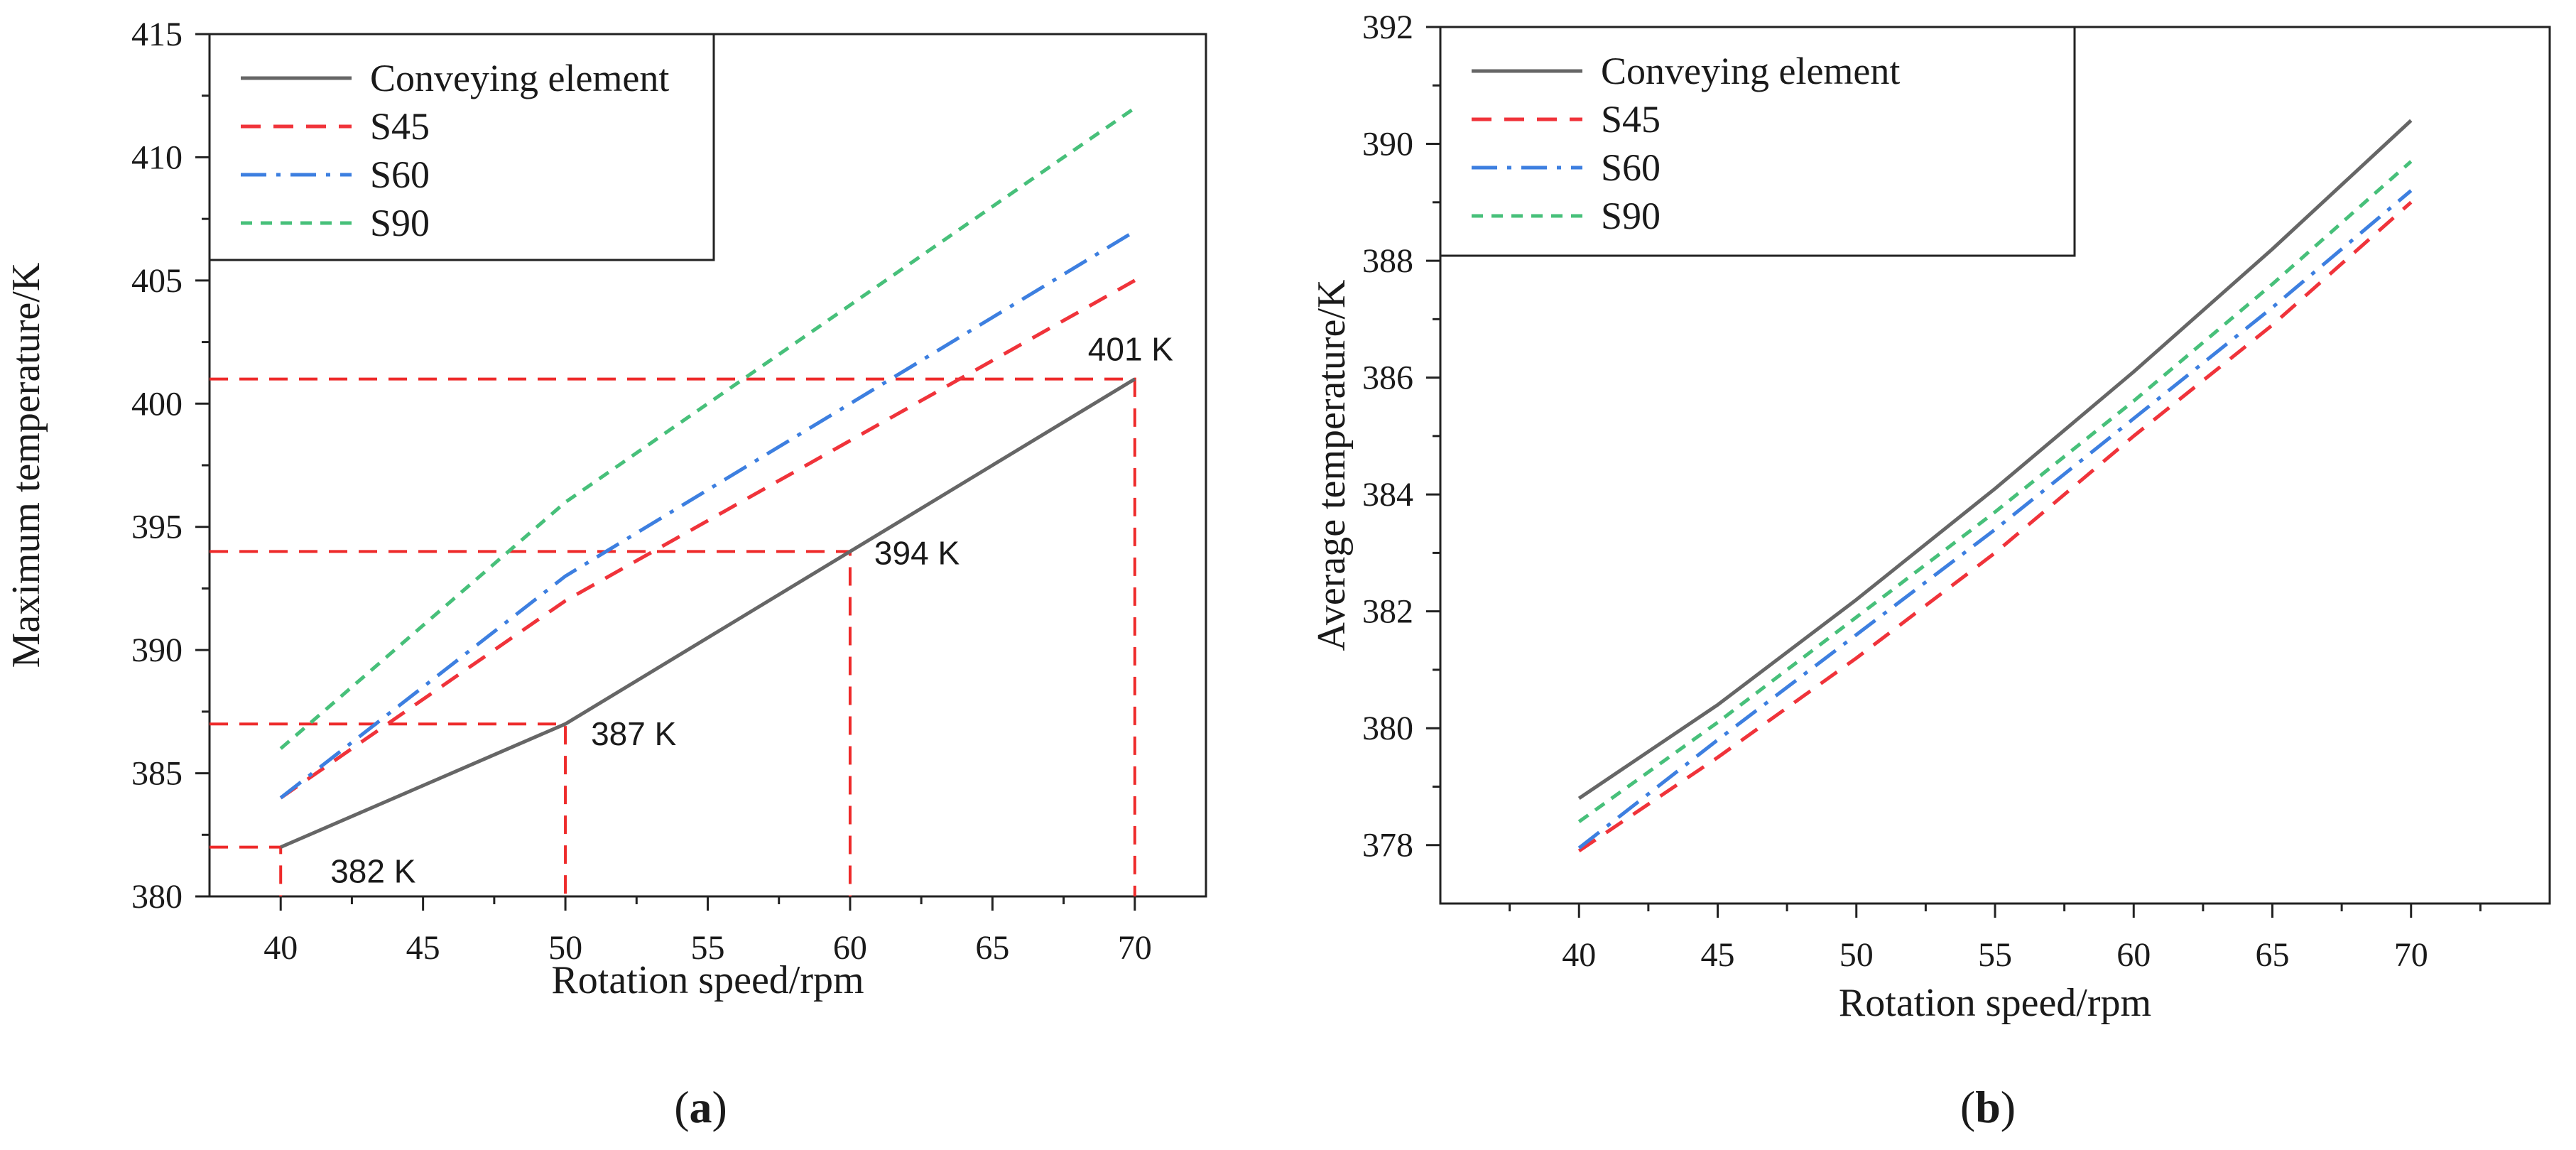 The width and height of the screenshot is (2576, 1150). I want to click on y-tick-label: 392, so click(1387, 27).